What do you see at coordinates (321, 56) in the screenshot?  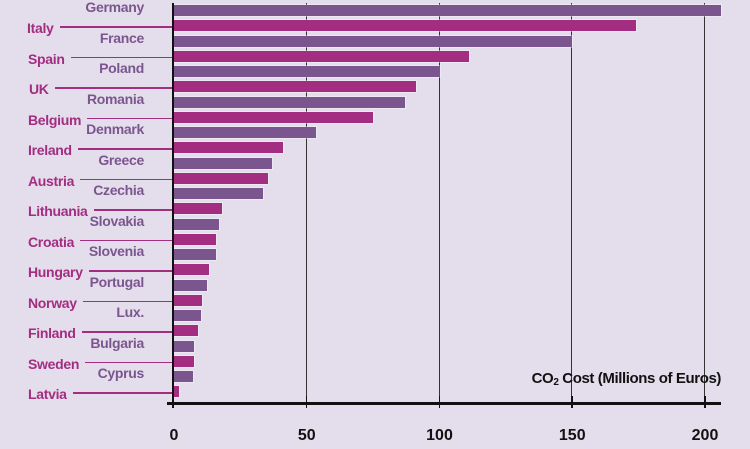 I see `bar-spain` at bounding box center [321, 56].